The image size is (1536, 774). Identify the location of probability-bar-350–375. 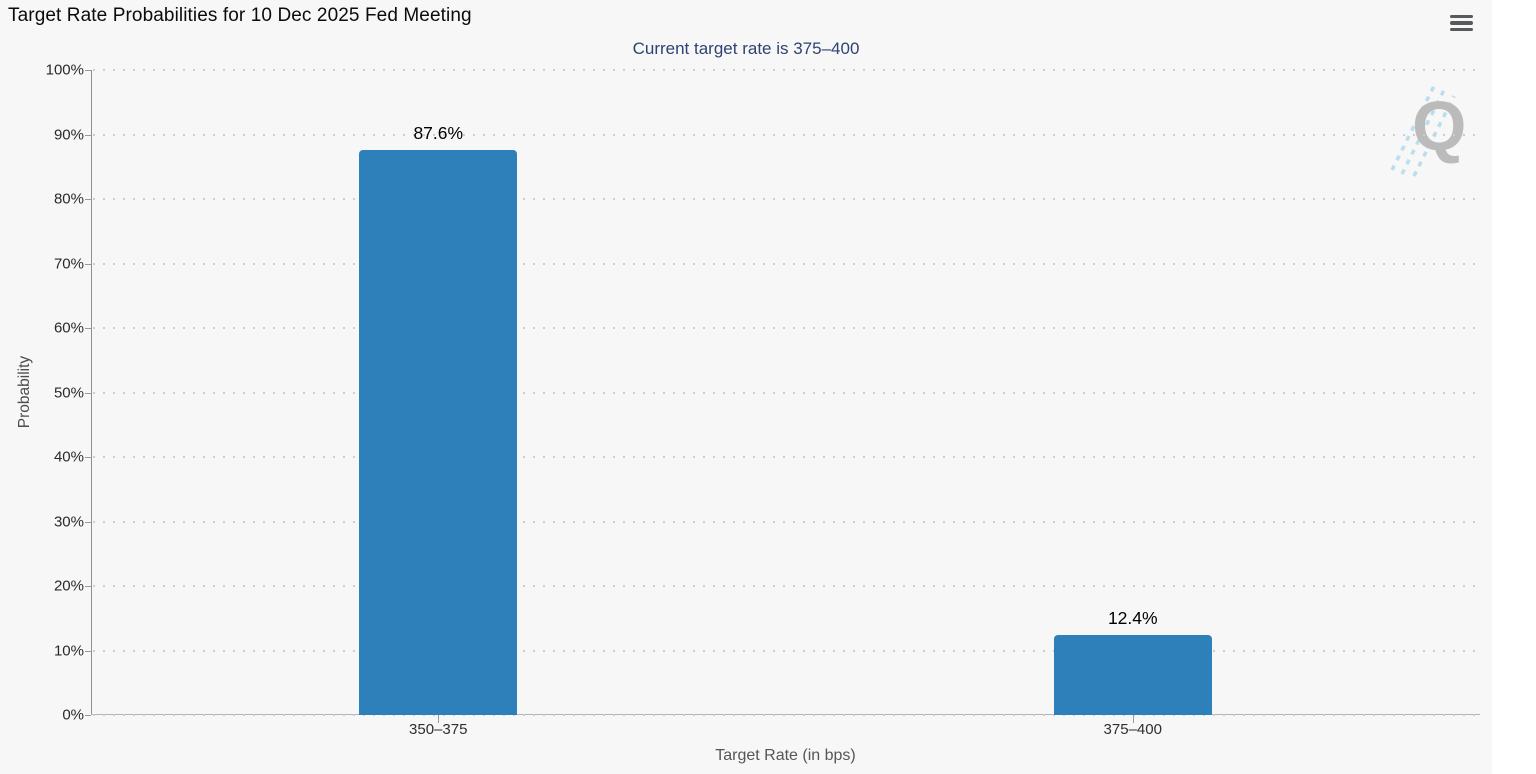
(438, 432).